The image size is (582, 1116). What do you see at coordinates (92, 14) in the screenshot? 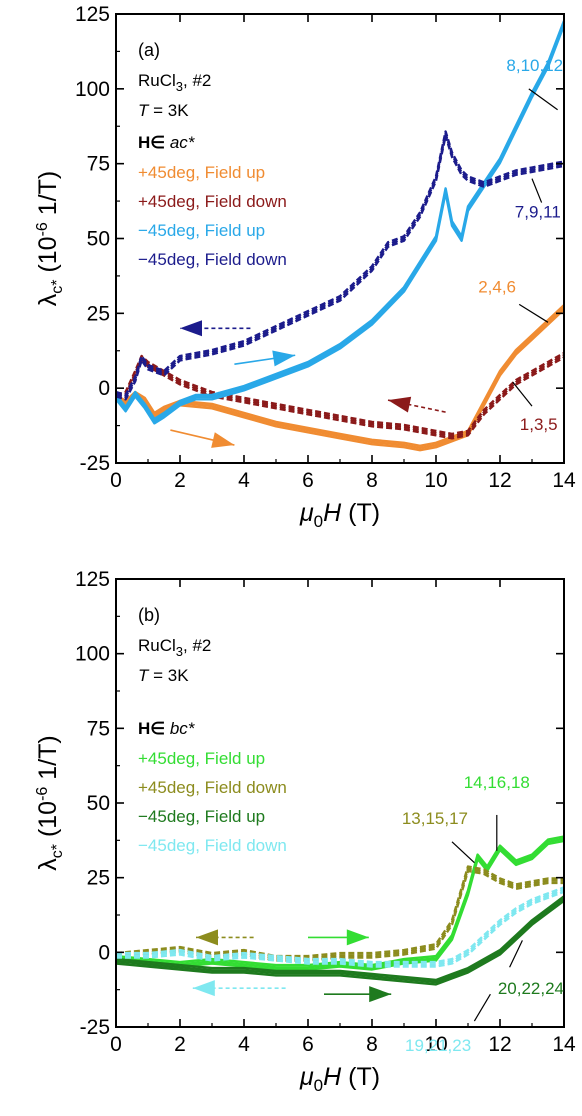
I see `y-tick-label: 125` at bounding box center [92, 14].